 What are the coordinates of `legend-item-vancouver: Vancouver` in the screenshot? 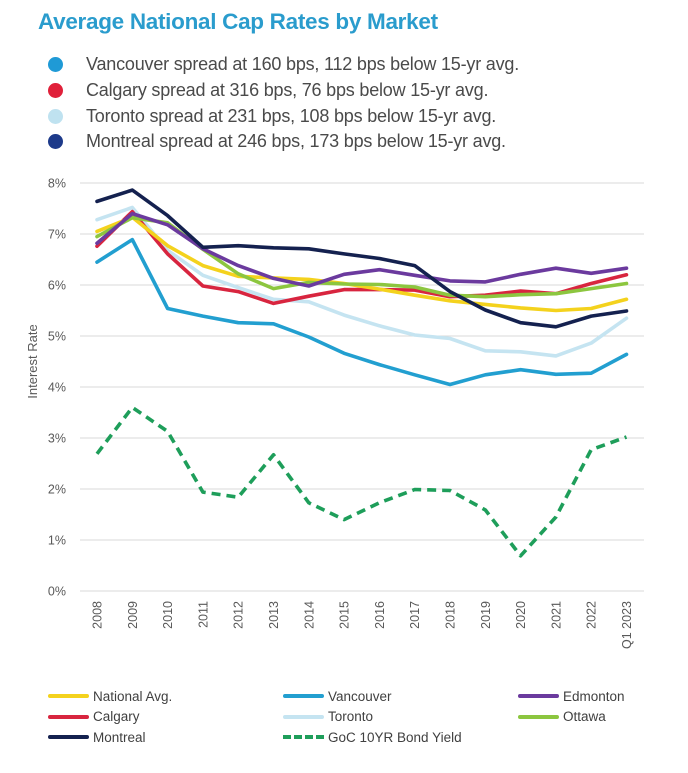 It's located at (337, 696).